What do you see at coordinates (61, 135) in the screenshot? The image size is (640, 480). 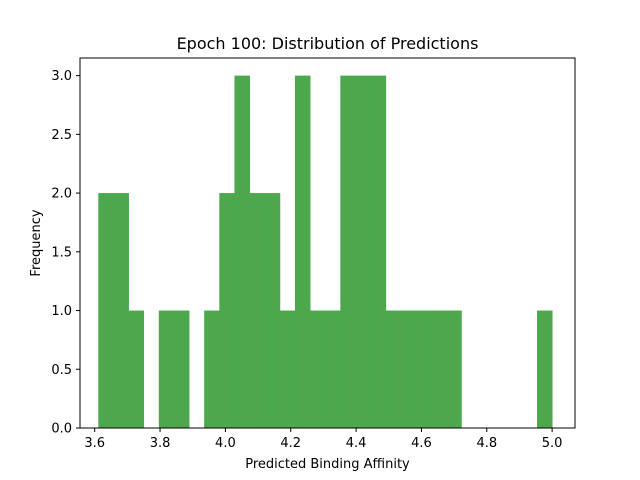 I see `y-tick-label: 2.5` at bounding box center [61, 135].